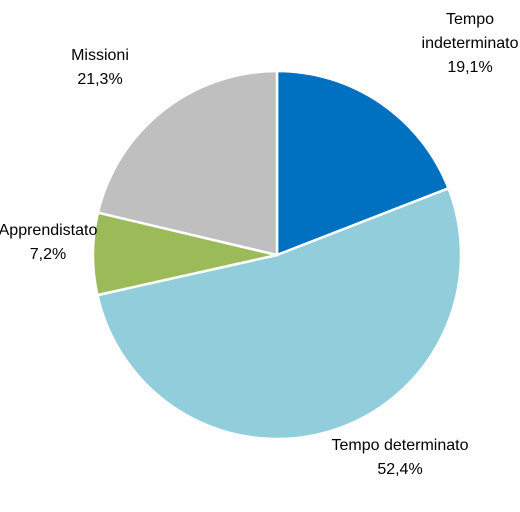  What do you see at coordinates (400, 469) in the screenshot?
I see `value-label: 52,4%` at bounding box center [400, 469].